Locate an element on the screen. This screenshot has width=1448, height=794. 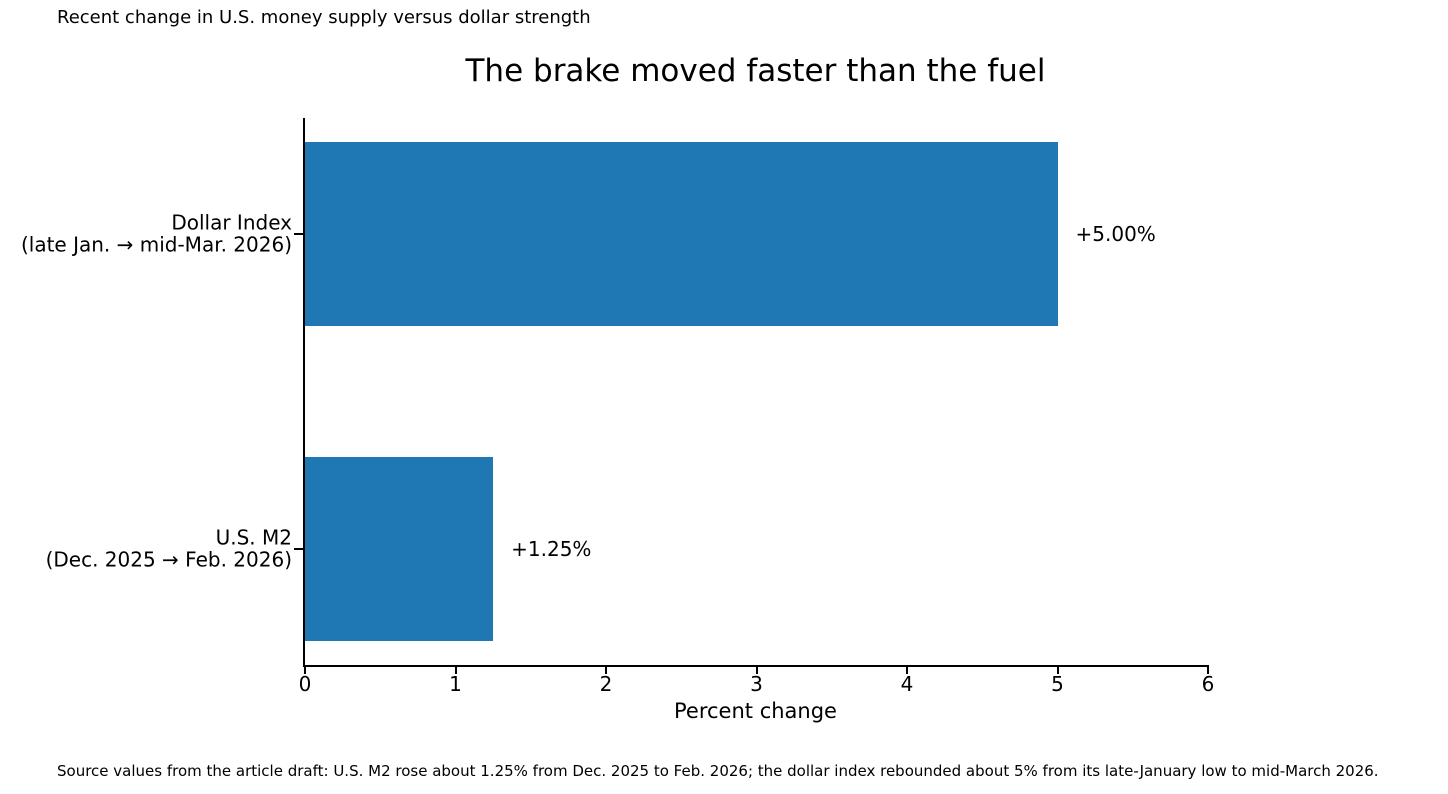
x-tick-label-2: 2 is located at coordinates (606, 684).